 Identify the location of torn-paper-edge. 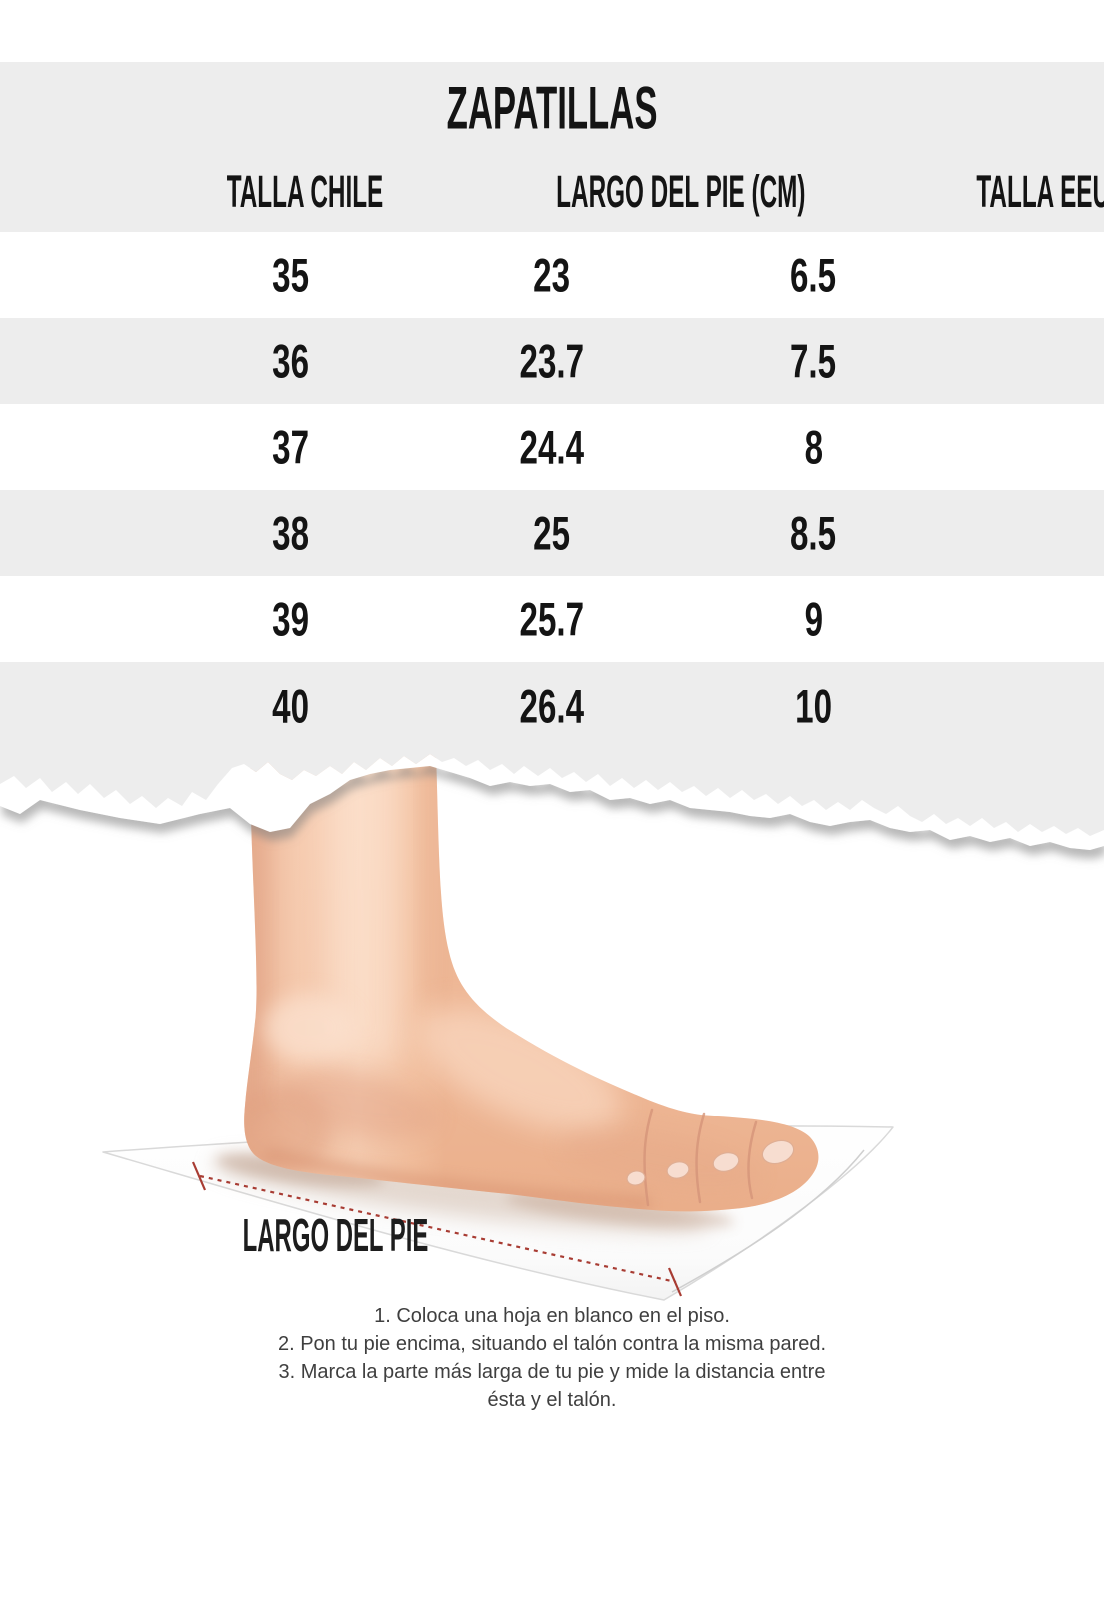
(552, 799).